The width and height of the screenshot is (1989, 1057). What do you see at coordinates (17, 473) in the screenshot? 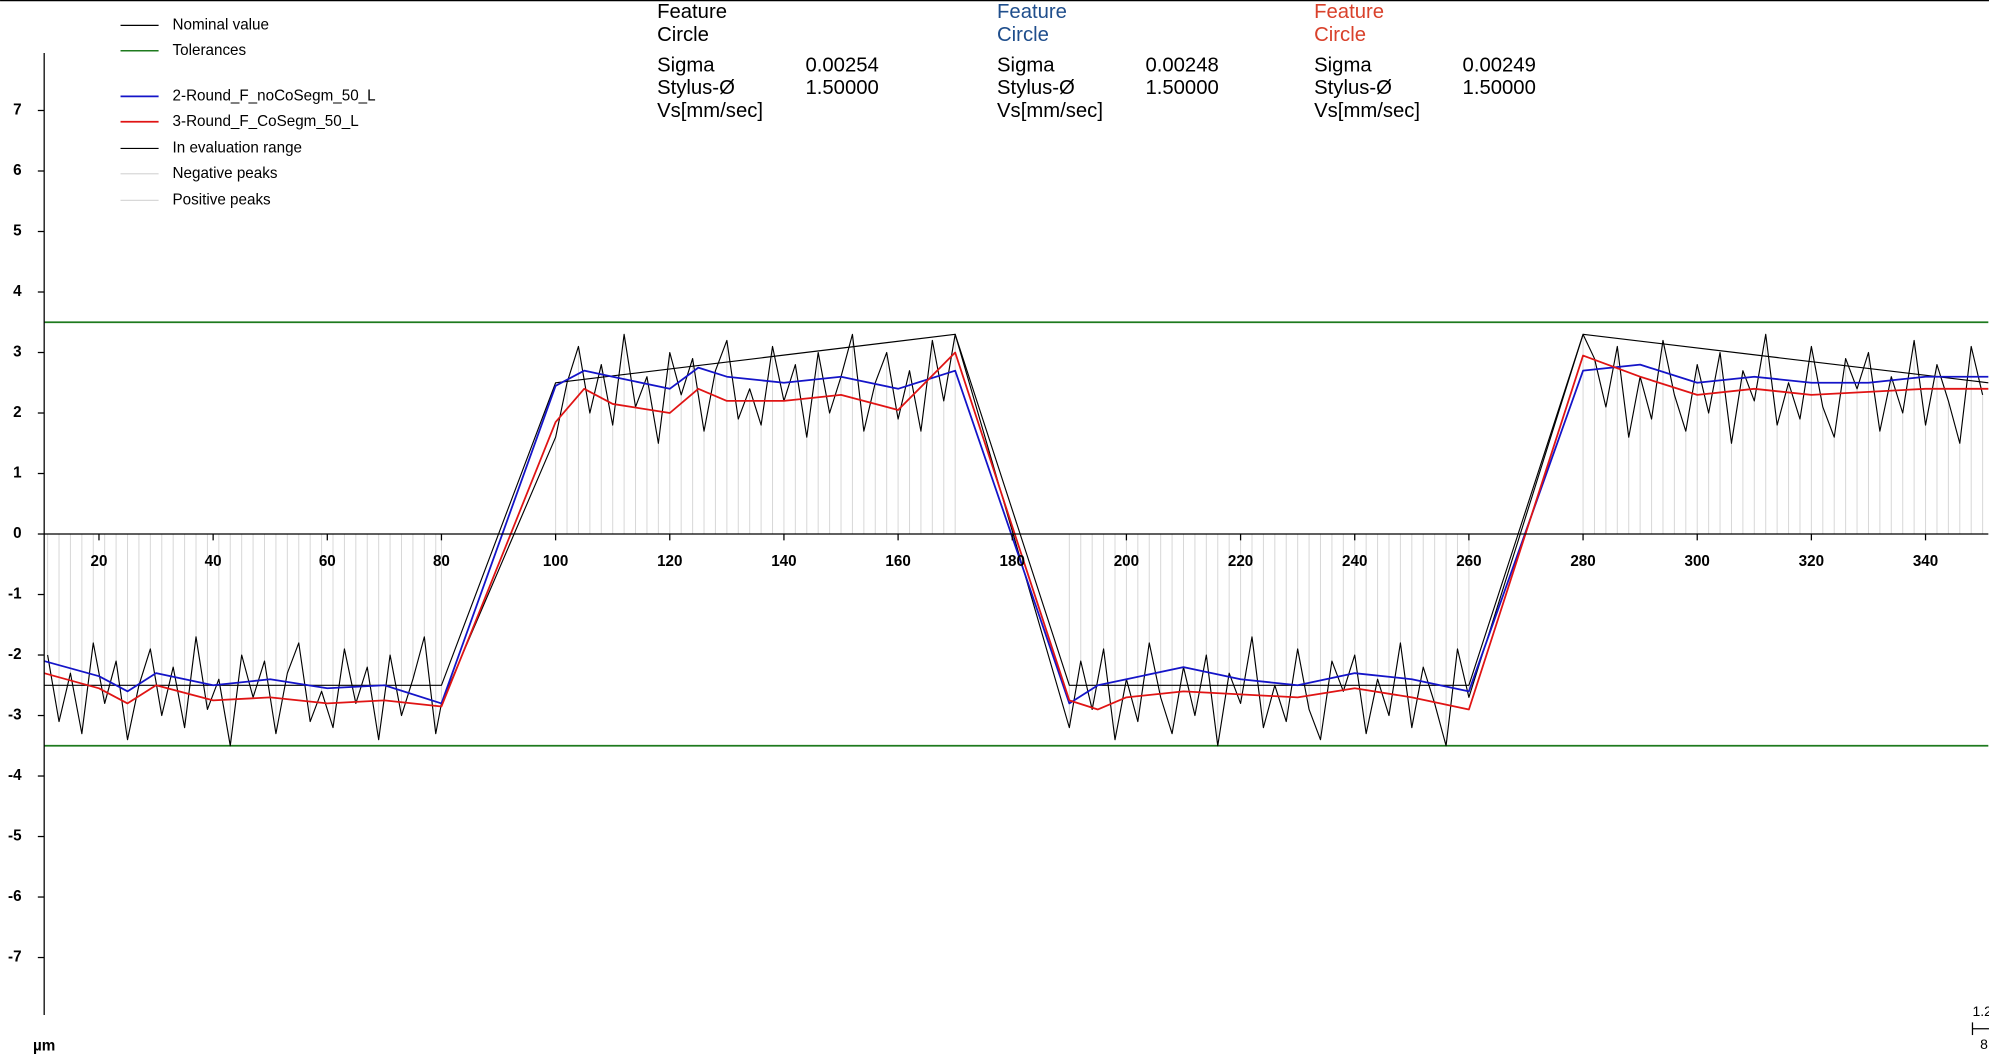
I see `y-tick-label: 1` at bounding box center [17, 473].